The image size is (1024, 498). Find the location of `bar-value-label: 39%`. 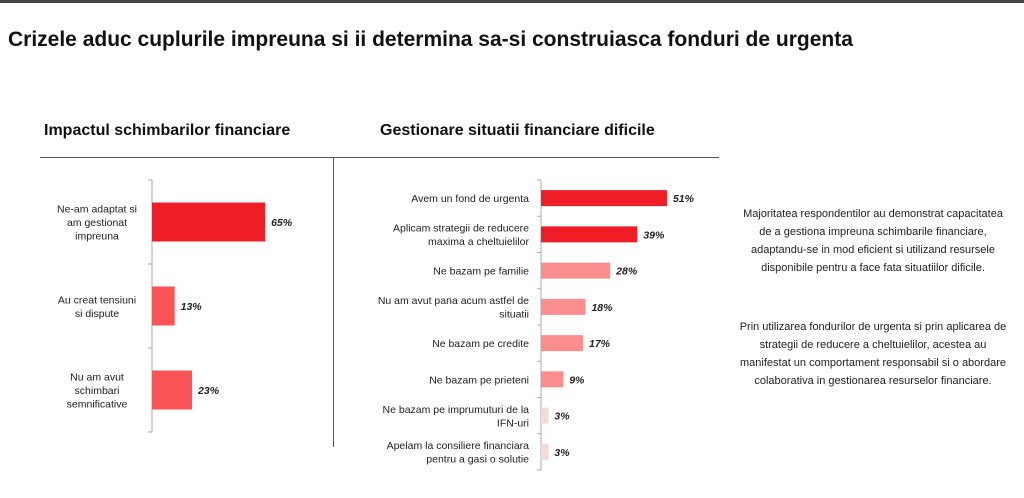

bar-value-label: 39% is located at coordinates (654, 235).